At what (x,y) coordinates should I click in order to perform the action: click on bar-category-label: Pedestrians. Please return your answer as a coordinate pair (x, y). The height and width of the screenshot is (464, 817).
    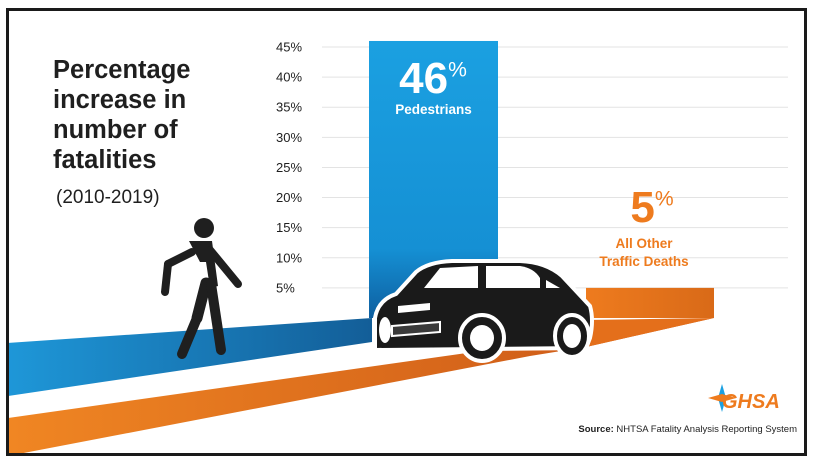
    Looking at the image, I should click on (433, 109).